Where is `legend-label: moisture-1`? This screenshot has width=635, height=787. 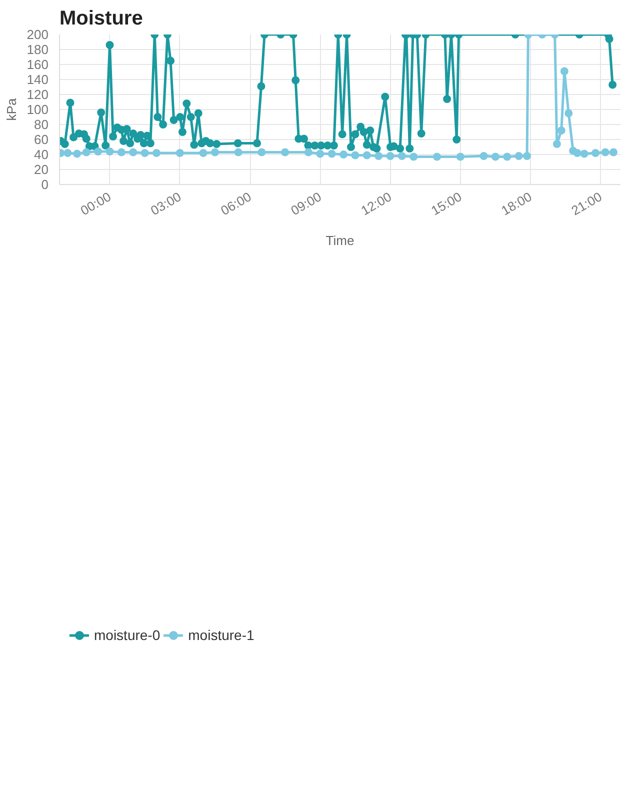 legend-label: moisture-1 is located at coordinates (221, 635).